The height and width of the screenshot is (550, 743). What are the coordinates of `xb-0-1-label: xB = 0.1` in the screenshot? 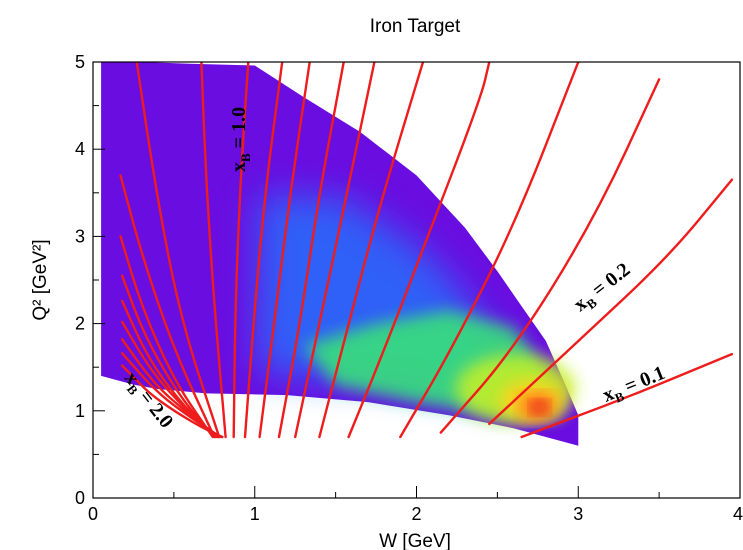 It's located at (635, 386).